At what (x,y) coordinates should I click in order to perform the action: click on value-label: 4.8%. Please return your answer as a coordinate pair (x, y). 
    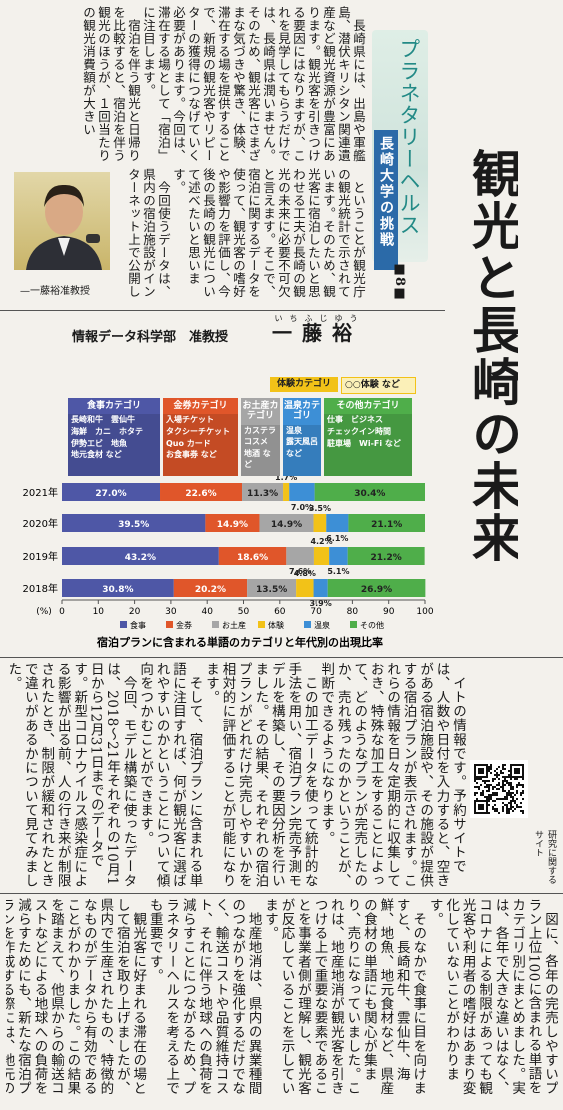
    Looking at the image, I should click on (305, 573).